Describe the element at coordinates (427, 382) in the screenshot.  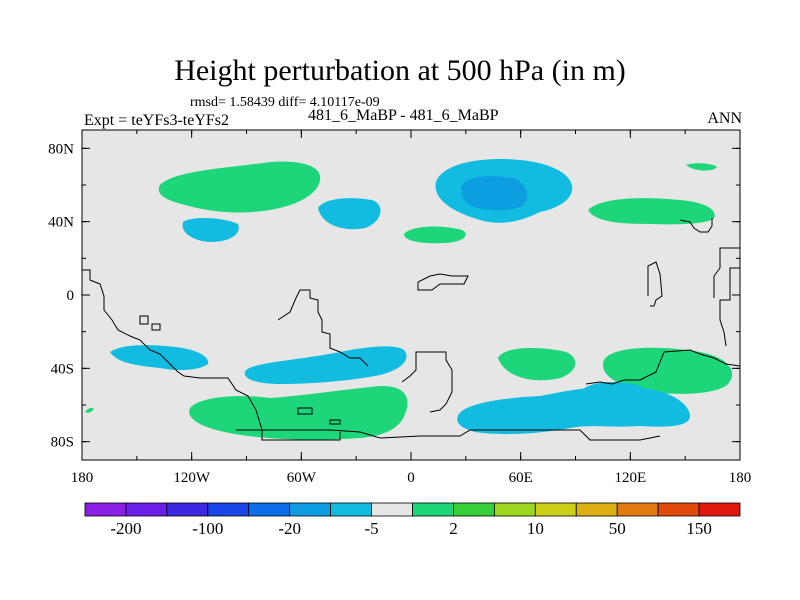
I see `coastline-africa` at that location.